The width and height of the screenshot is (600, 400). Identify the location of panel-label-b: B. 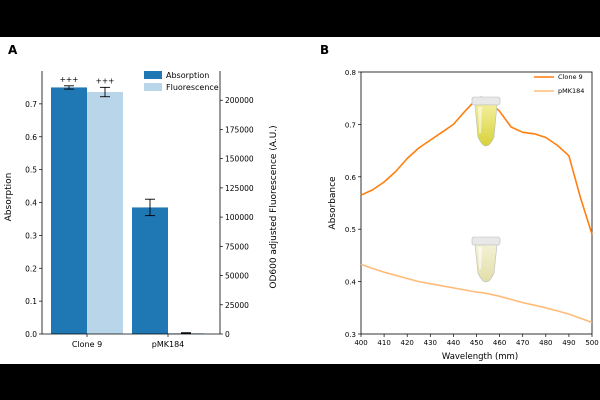
(324, 50).